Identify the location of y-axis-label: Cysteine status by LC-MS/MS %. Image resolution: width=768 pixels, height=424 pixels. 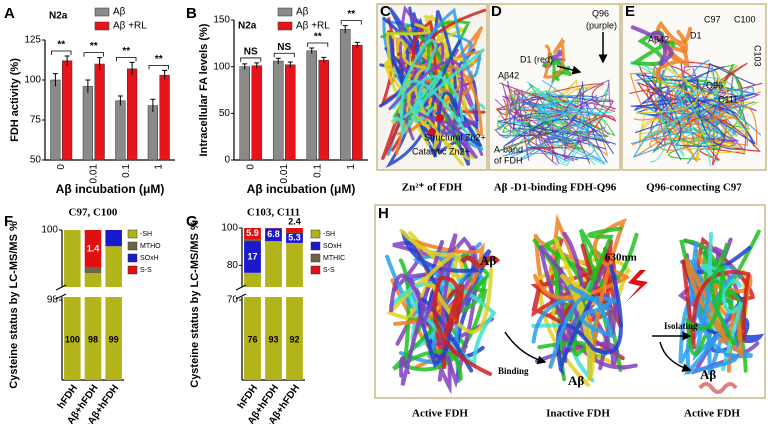
(14, 305).